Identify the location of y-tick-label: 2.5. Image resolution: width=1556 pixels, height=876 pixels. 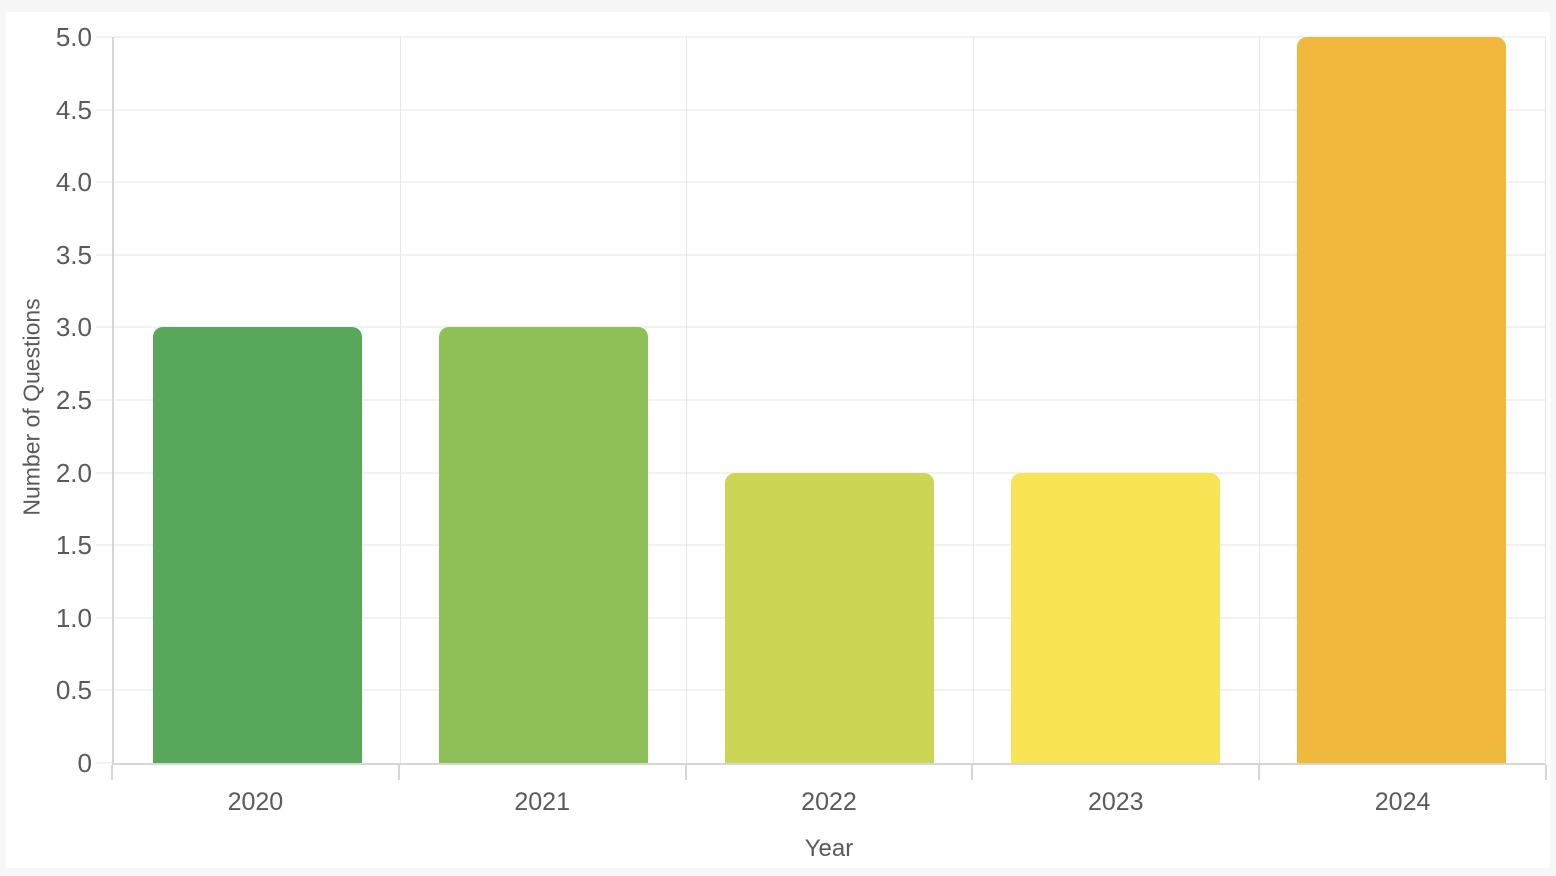
(73, 400).